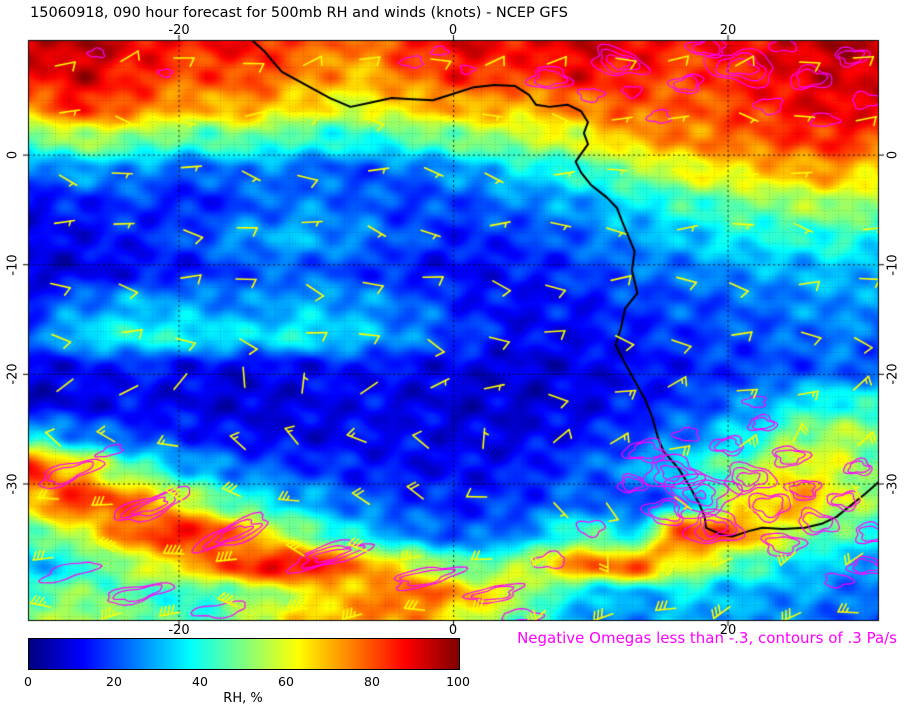  What do you see at coordinates (243, 698) in the screenshot?
I see `colorbar-axis-label: RH, %` at bounding box center [243, 698].